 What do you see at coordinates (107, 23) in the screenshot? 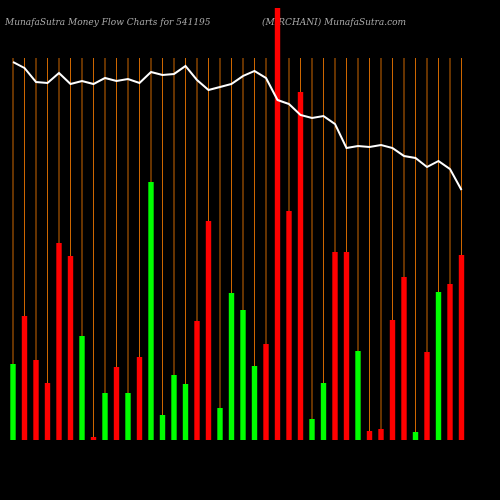
I see `chart-title: MunafaSutra Money Flow Charts for 541195` at bounding box center [107, 23].